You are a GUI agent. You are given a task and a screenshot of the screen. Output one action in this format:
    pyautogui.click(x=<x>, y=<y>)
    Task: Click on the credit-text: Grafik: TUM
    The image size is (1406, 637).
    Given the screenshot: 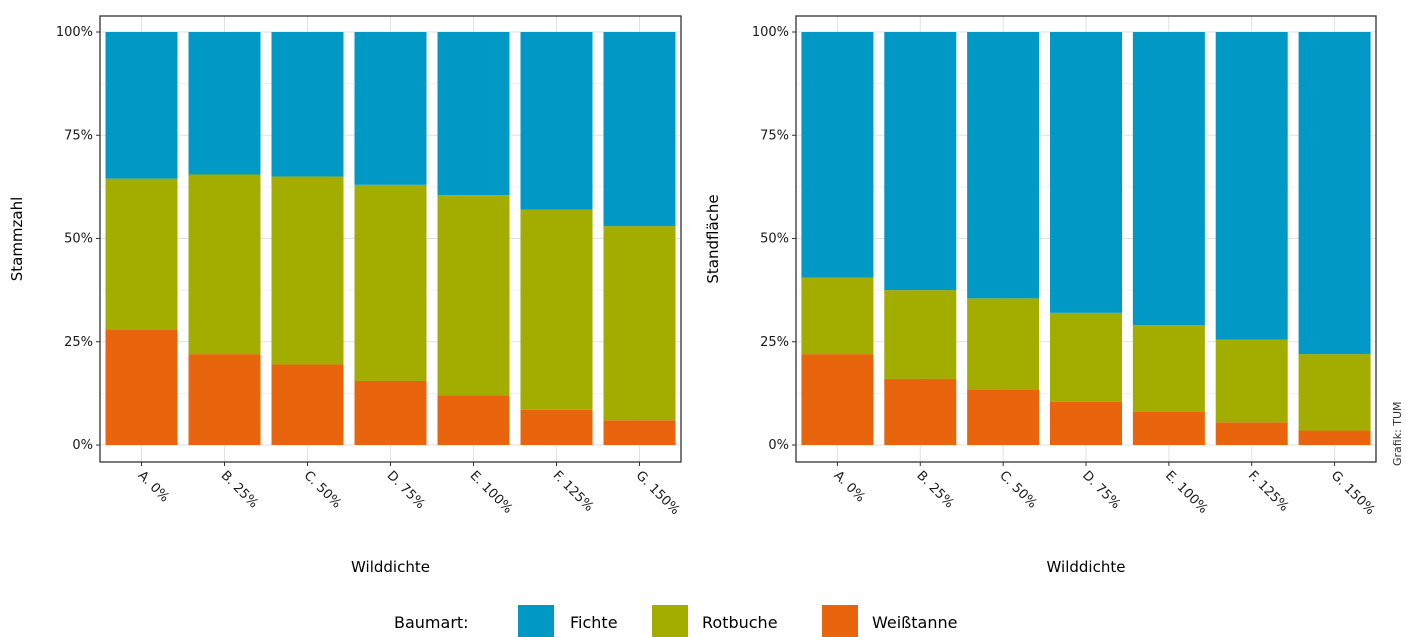 What is the action you would take?
    pyautogui.click(x=1397, y=433)
    